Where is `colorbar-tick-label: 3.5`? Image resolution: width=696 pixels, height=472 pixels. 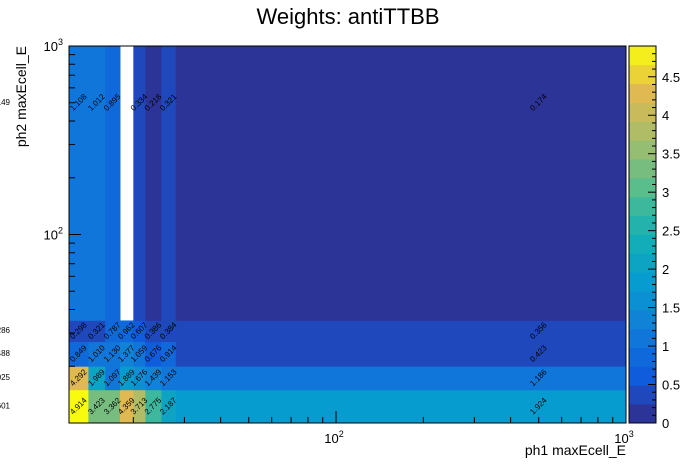 colorbar-tick-label: 3.5 is located at coordinates (671, 154).